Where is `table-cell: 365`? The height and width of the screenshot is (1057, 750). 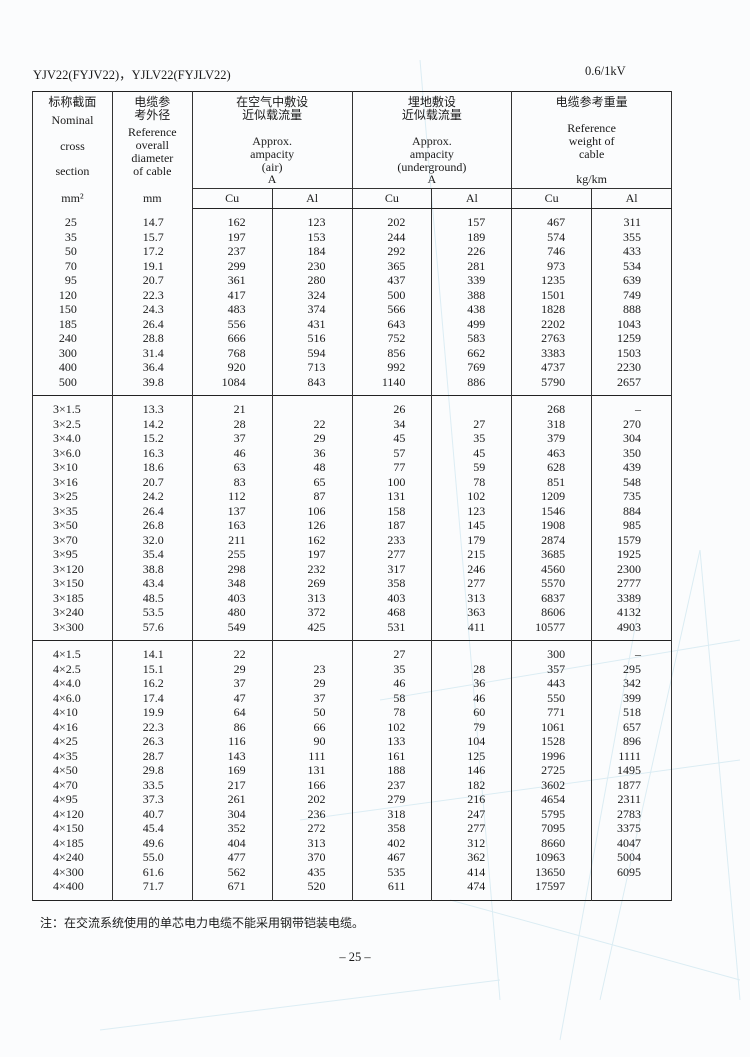
table-cell: 365 is located at coordinates (392, 265).